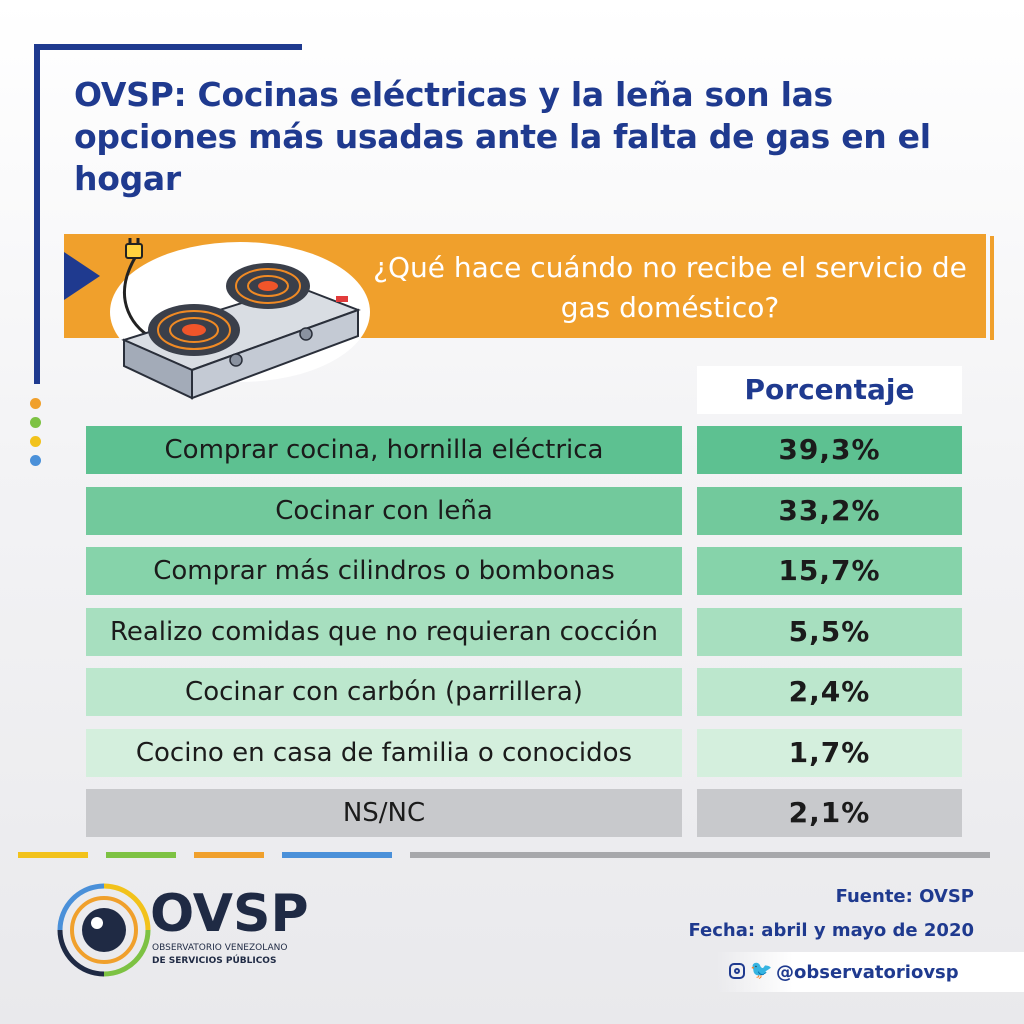 The width and height of the screenshot is (1024, 1024). I want to click on instagram-icon, so click(737, 971).